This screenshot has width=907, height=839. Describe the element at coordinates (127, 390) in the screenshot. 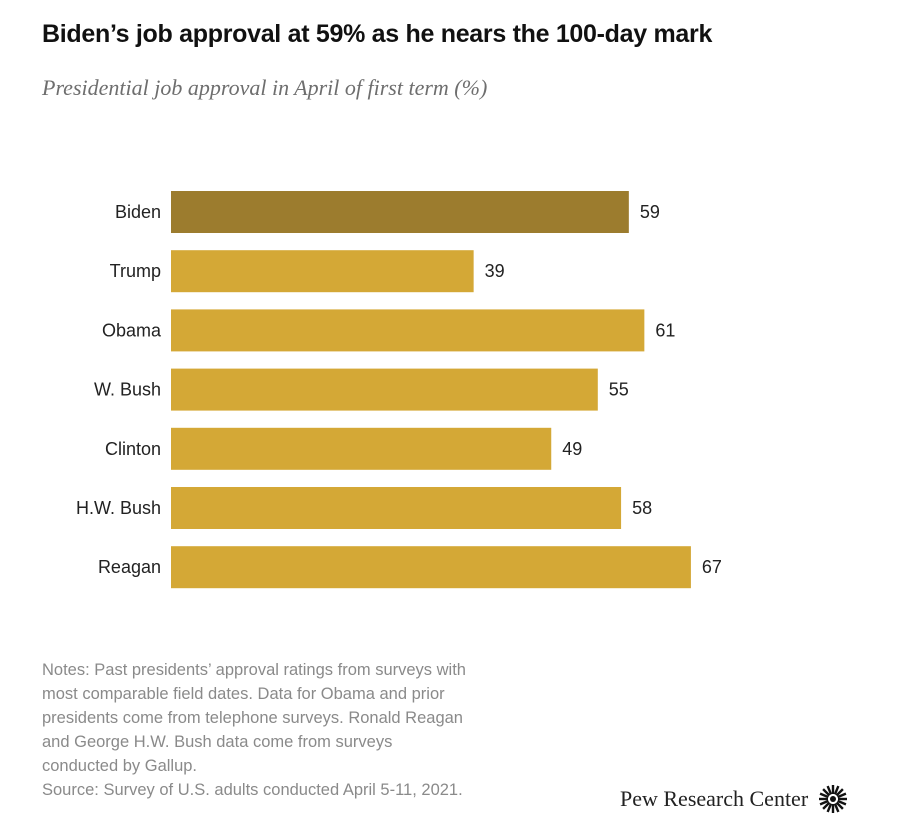

I see `category-label: W. Bush` at that location.